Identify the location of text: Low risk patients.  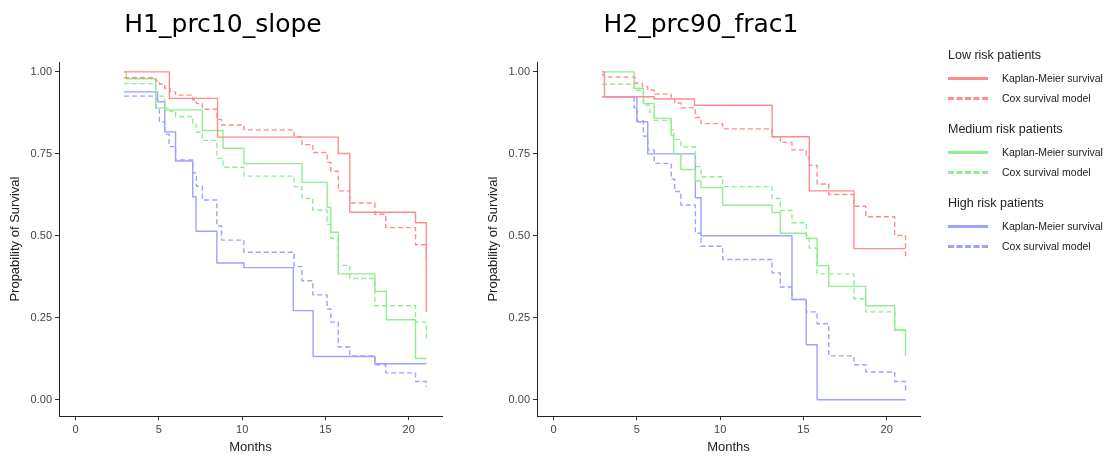
(995, 55).